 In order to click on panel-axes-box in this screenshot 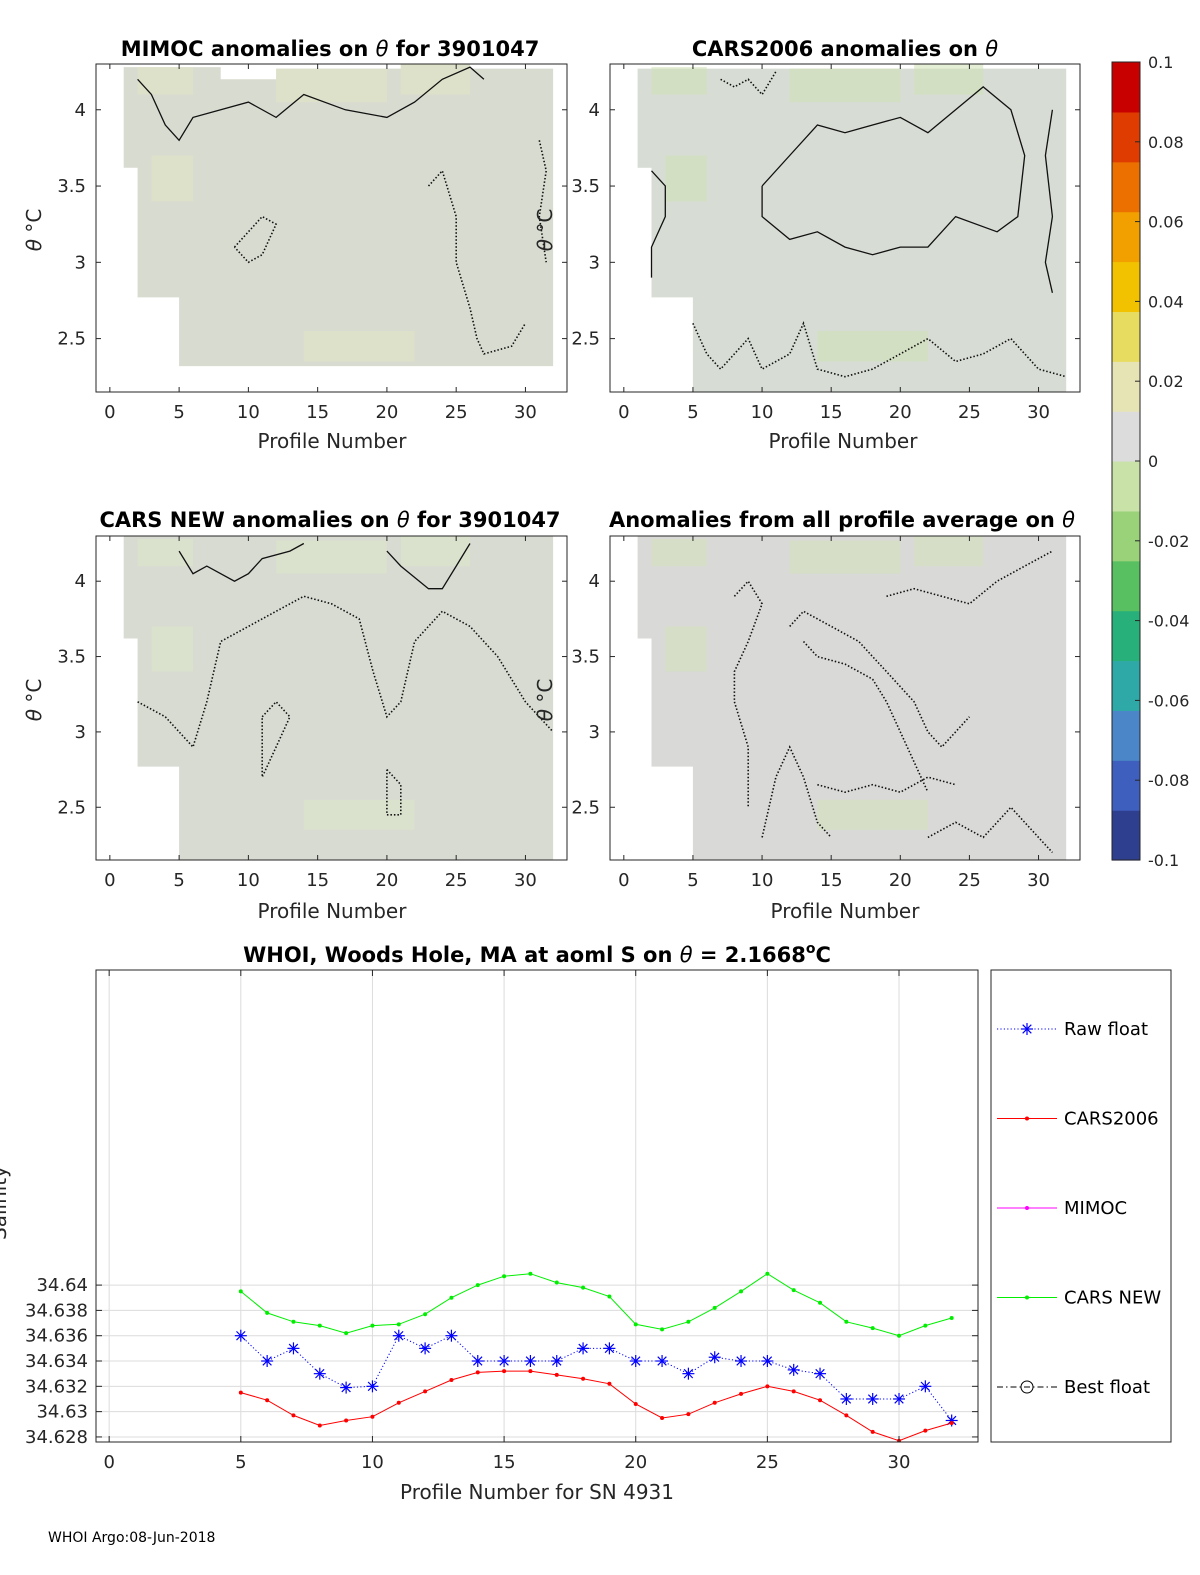, I will do `click(331, 698)`.